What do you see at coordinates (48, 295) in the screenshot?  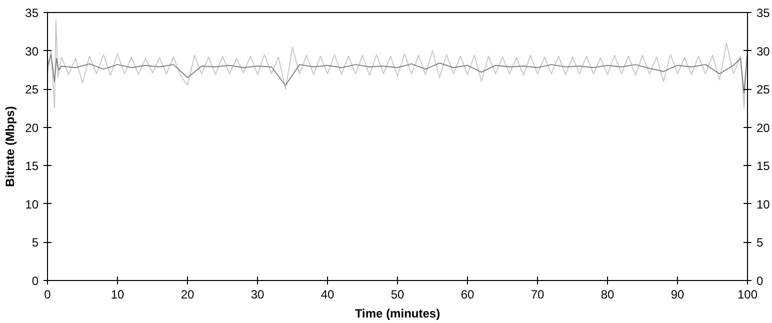 I see `x-tick-label: 0` at bounding box center [48, 295].